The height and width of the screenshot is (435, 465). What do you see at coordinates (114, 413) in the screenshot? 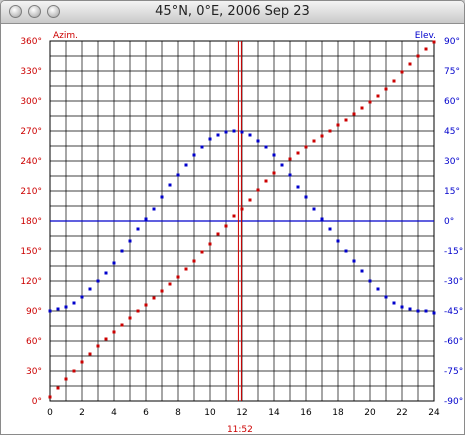
I see `x-tick-label: 4` at bounding box center [114, 413].